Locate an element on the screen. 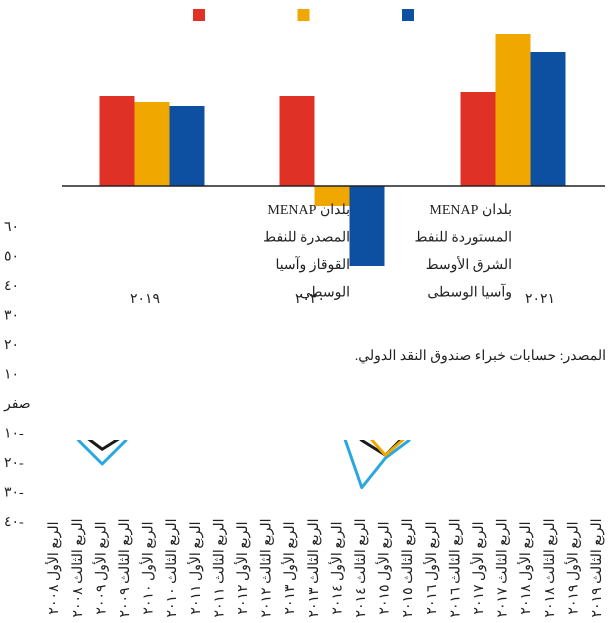 The width and height of the screenshot is (612, 623). y-tick-label: صفر is located at coordinates (17, 404).